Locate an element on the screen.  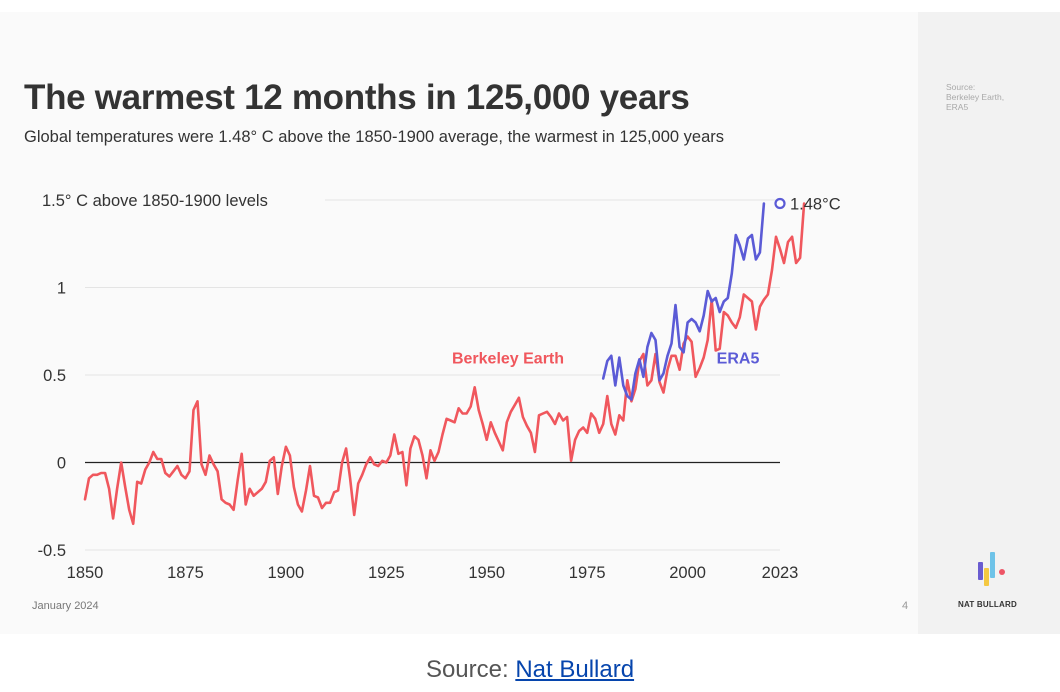
y-tick-label: 0 is located at coordinates (61, 464).